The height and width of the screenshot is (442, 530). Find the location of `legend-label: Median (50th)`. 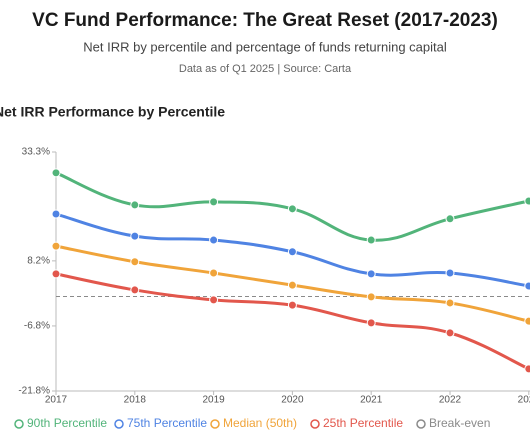

legend-label: Median (50th) is located at coordinates (260, 423).